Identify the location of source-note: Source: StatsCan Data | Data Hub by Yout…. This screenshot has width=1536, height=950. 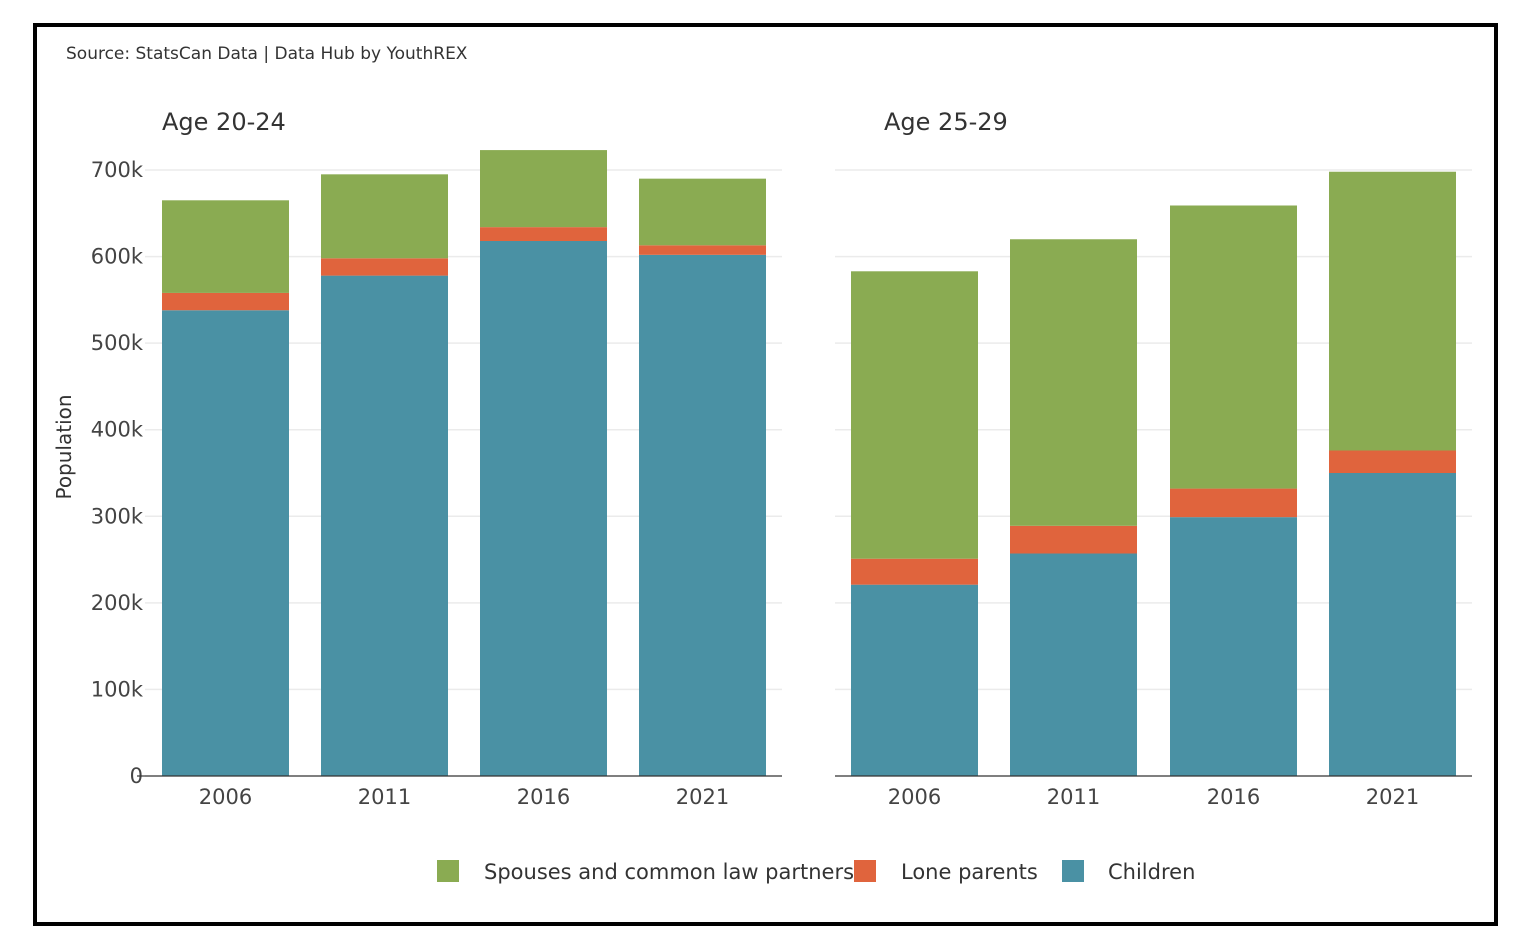
(267, 54).